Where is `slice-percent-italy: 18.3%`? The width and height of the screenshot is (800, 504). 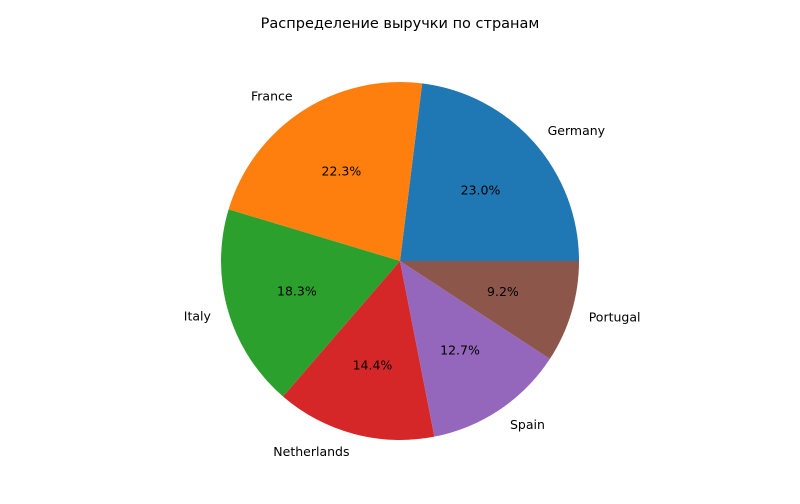 slice-percent-italy: 18.3% is located at coordinates (297, 290).